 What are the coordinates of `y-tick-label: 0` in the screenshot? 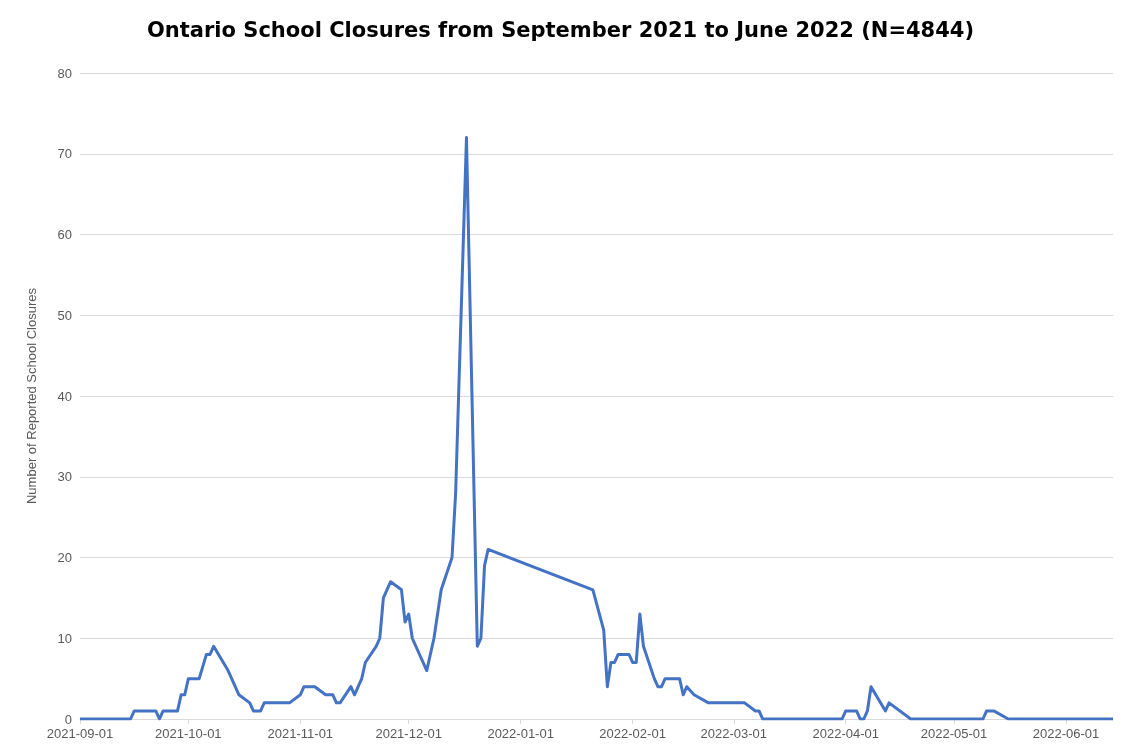 It's located at (68, 719).